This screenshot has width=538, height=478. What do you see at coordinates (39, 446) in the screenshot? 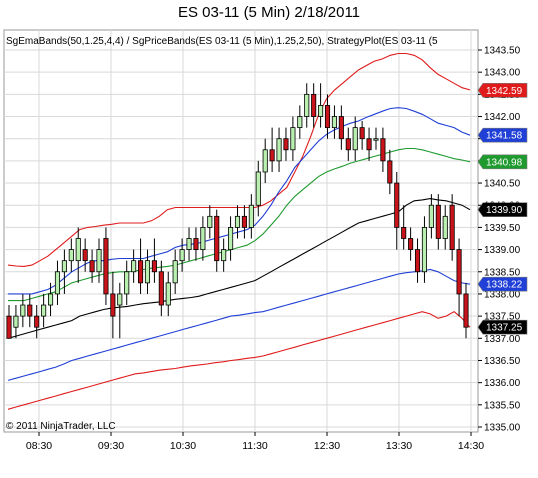
I see `x-tick-label: 08:30` at bounding box center [39, 446].